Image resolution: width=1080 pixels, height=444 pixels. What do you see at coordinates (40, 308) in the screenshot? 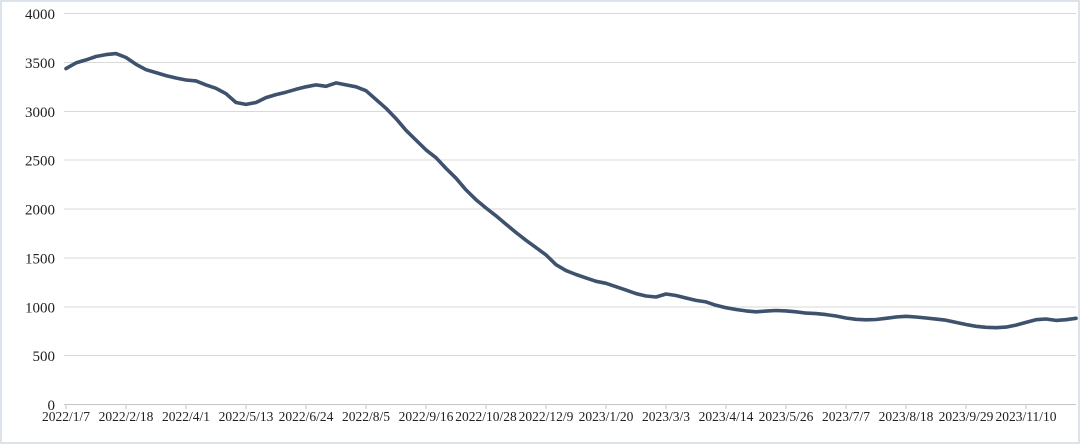
I see `y-axis-tick-label: 1000` at bounding box center [40, 308].